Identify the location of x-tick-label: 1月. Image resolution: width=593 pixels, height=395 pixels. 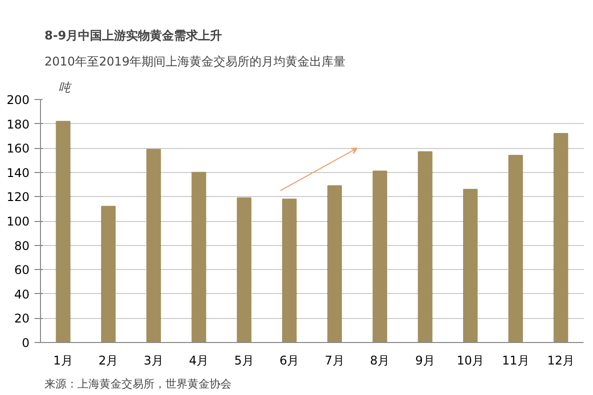
(63, 361).